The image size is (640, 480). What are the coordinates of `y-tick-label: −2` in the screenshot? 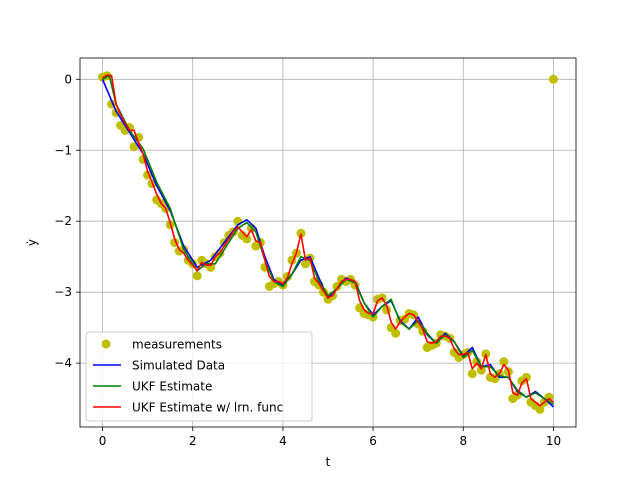 It's located at (63, 221).